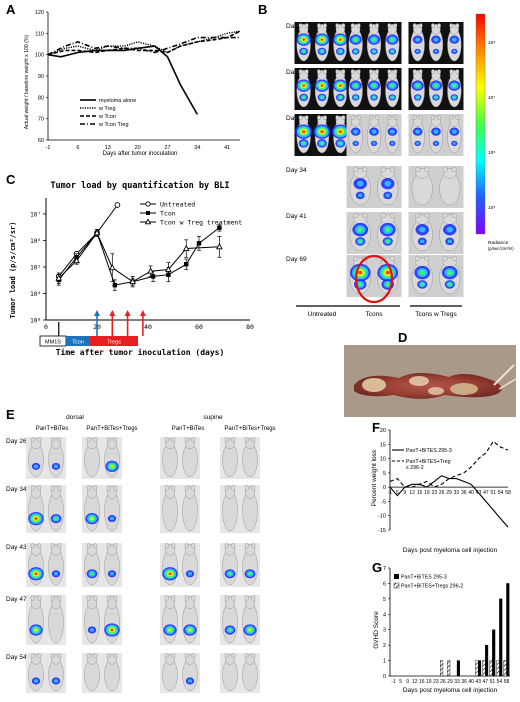 Image resolution: width=520 pixels, height=702 pixels. Describe the element at coordinates (77, 148) in the screenshot. I see `panel-a-xtick-label: 6` at that location.